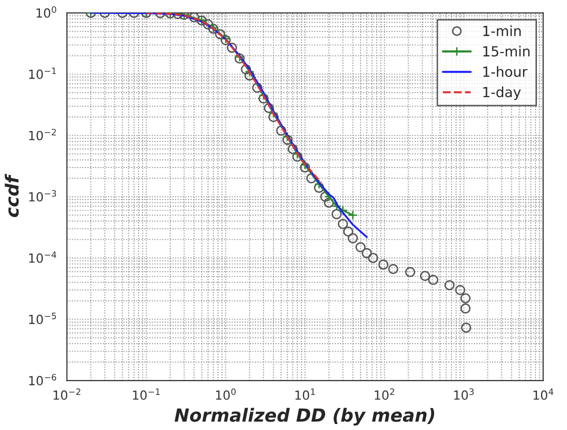  Describe the element at coordinates (544, 394) in the screenshot. I see `x-tick-label: 10$^{4}$` at that location.